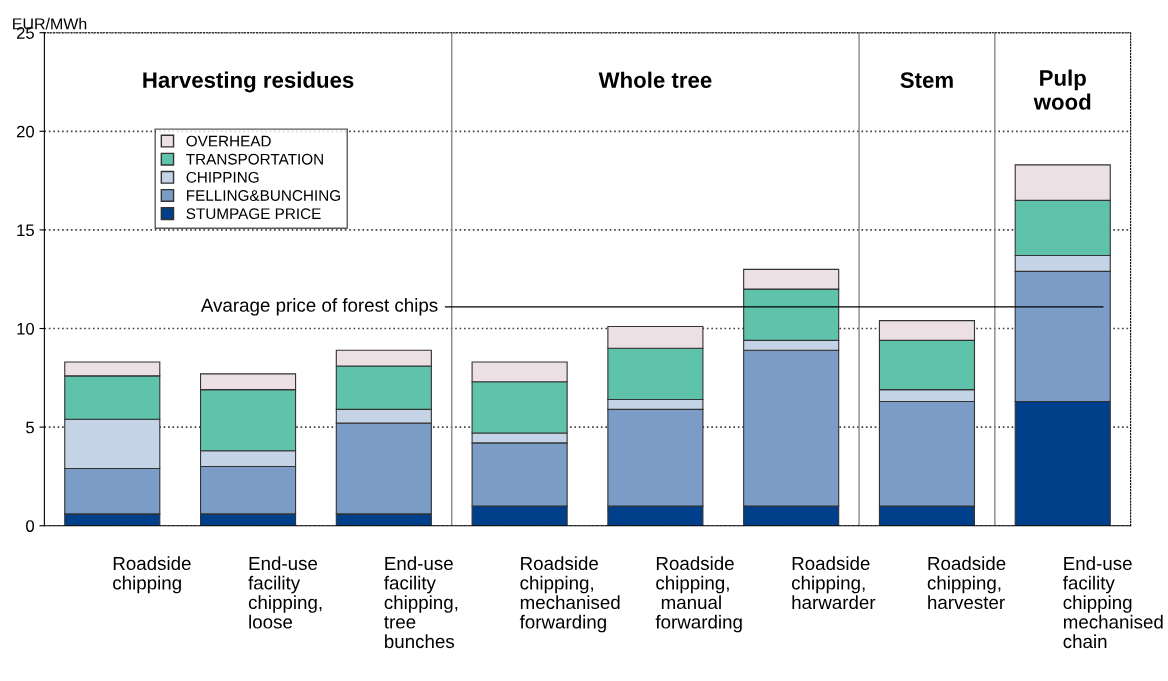  What do you see at coordinates (25, 230) in the screenshot?
I see `y-tick-label: 15` at bounding box center [25, 230].